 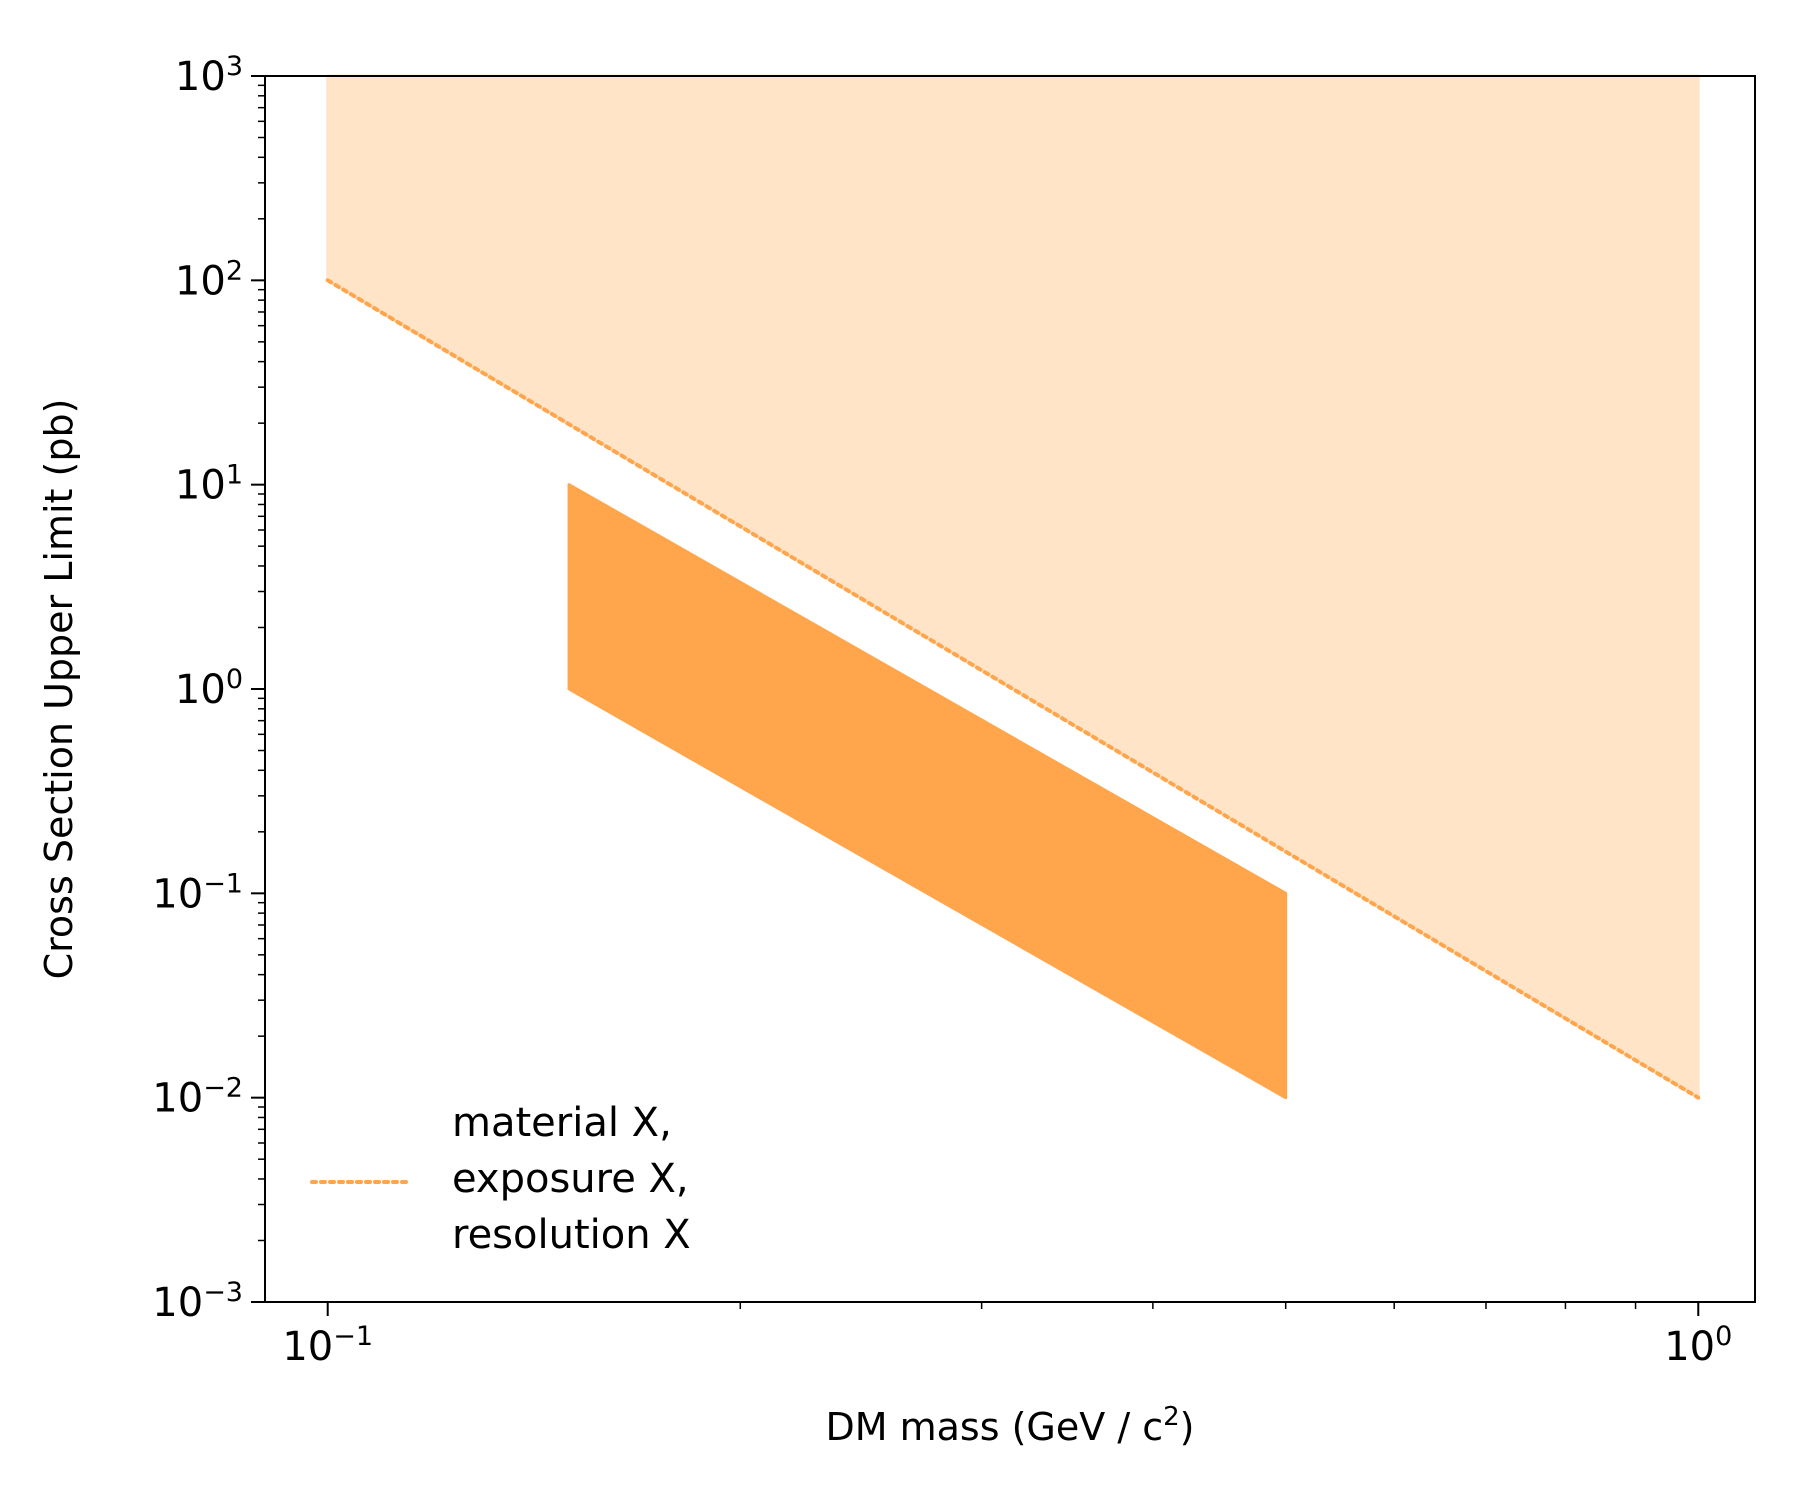 What do you see at coordinates (570, 1179) in the screenshot?
I see `legend-label-line-2: exposure X,` at bounding box center [570, 1179].